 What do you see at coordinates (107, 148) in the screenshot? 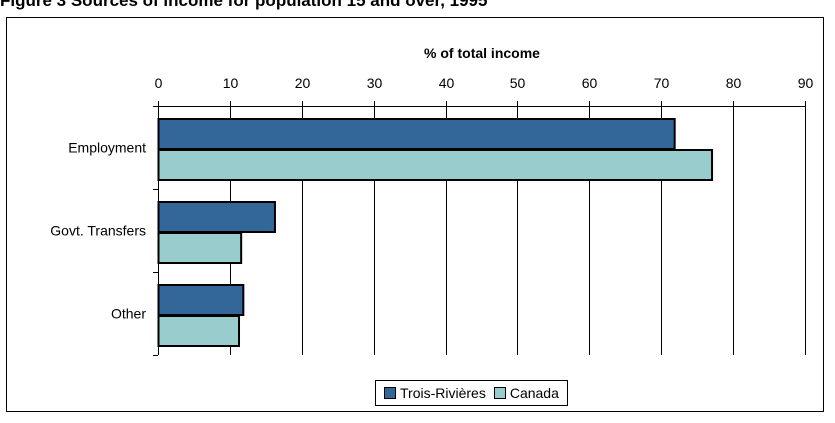
I see `category-label: Employment` at bounding box center [107, 148].